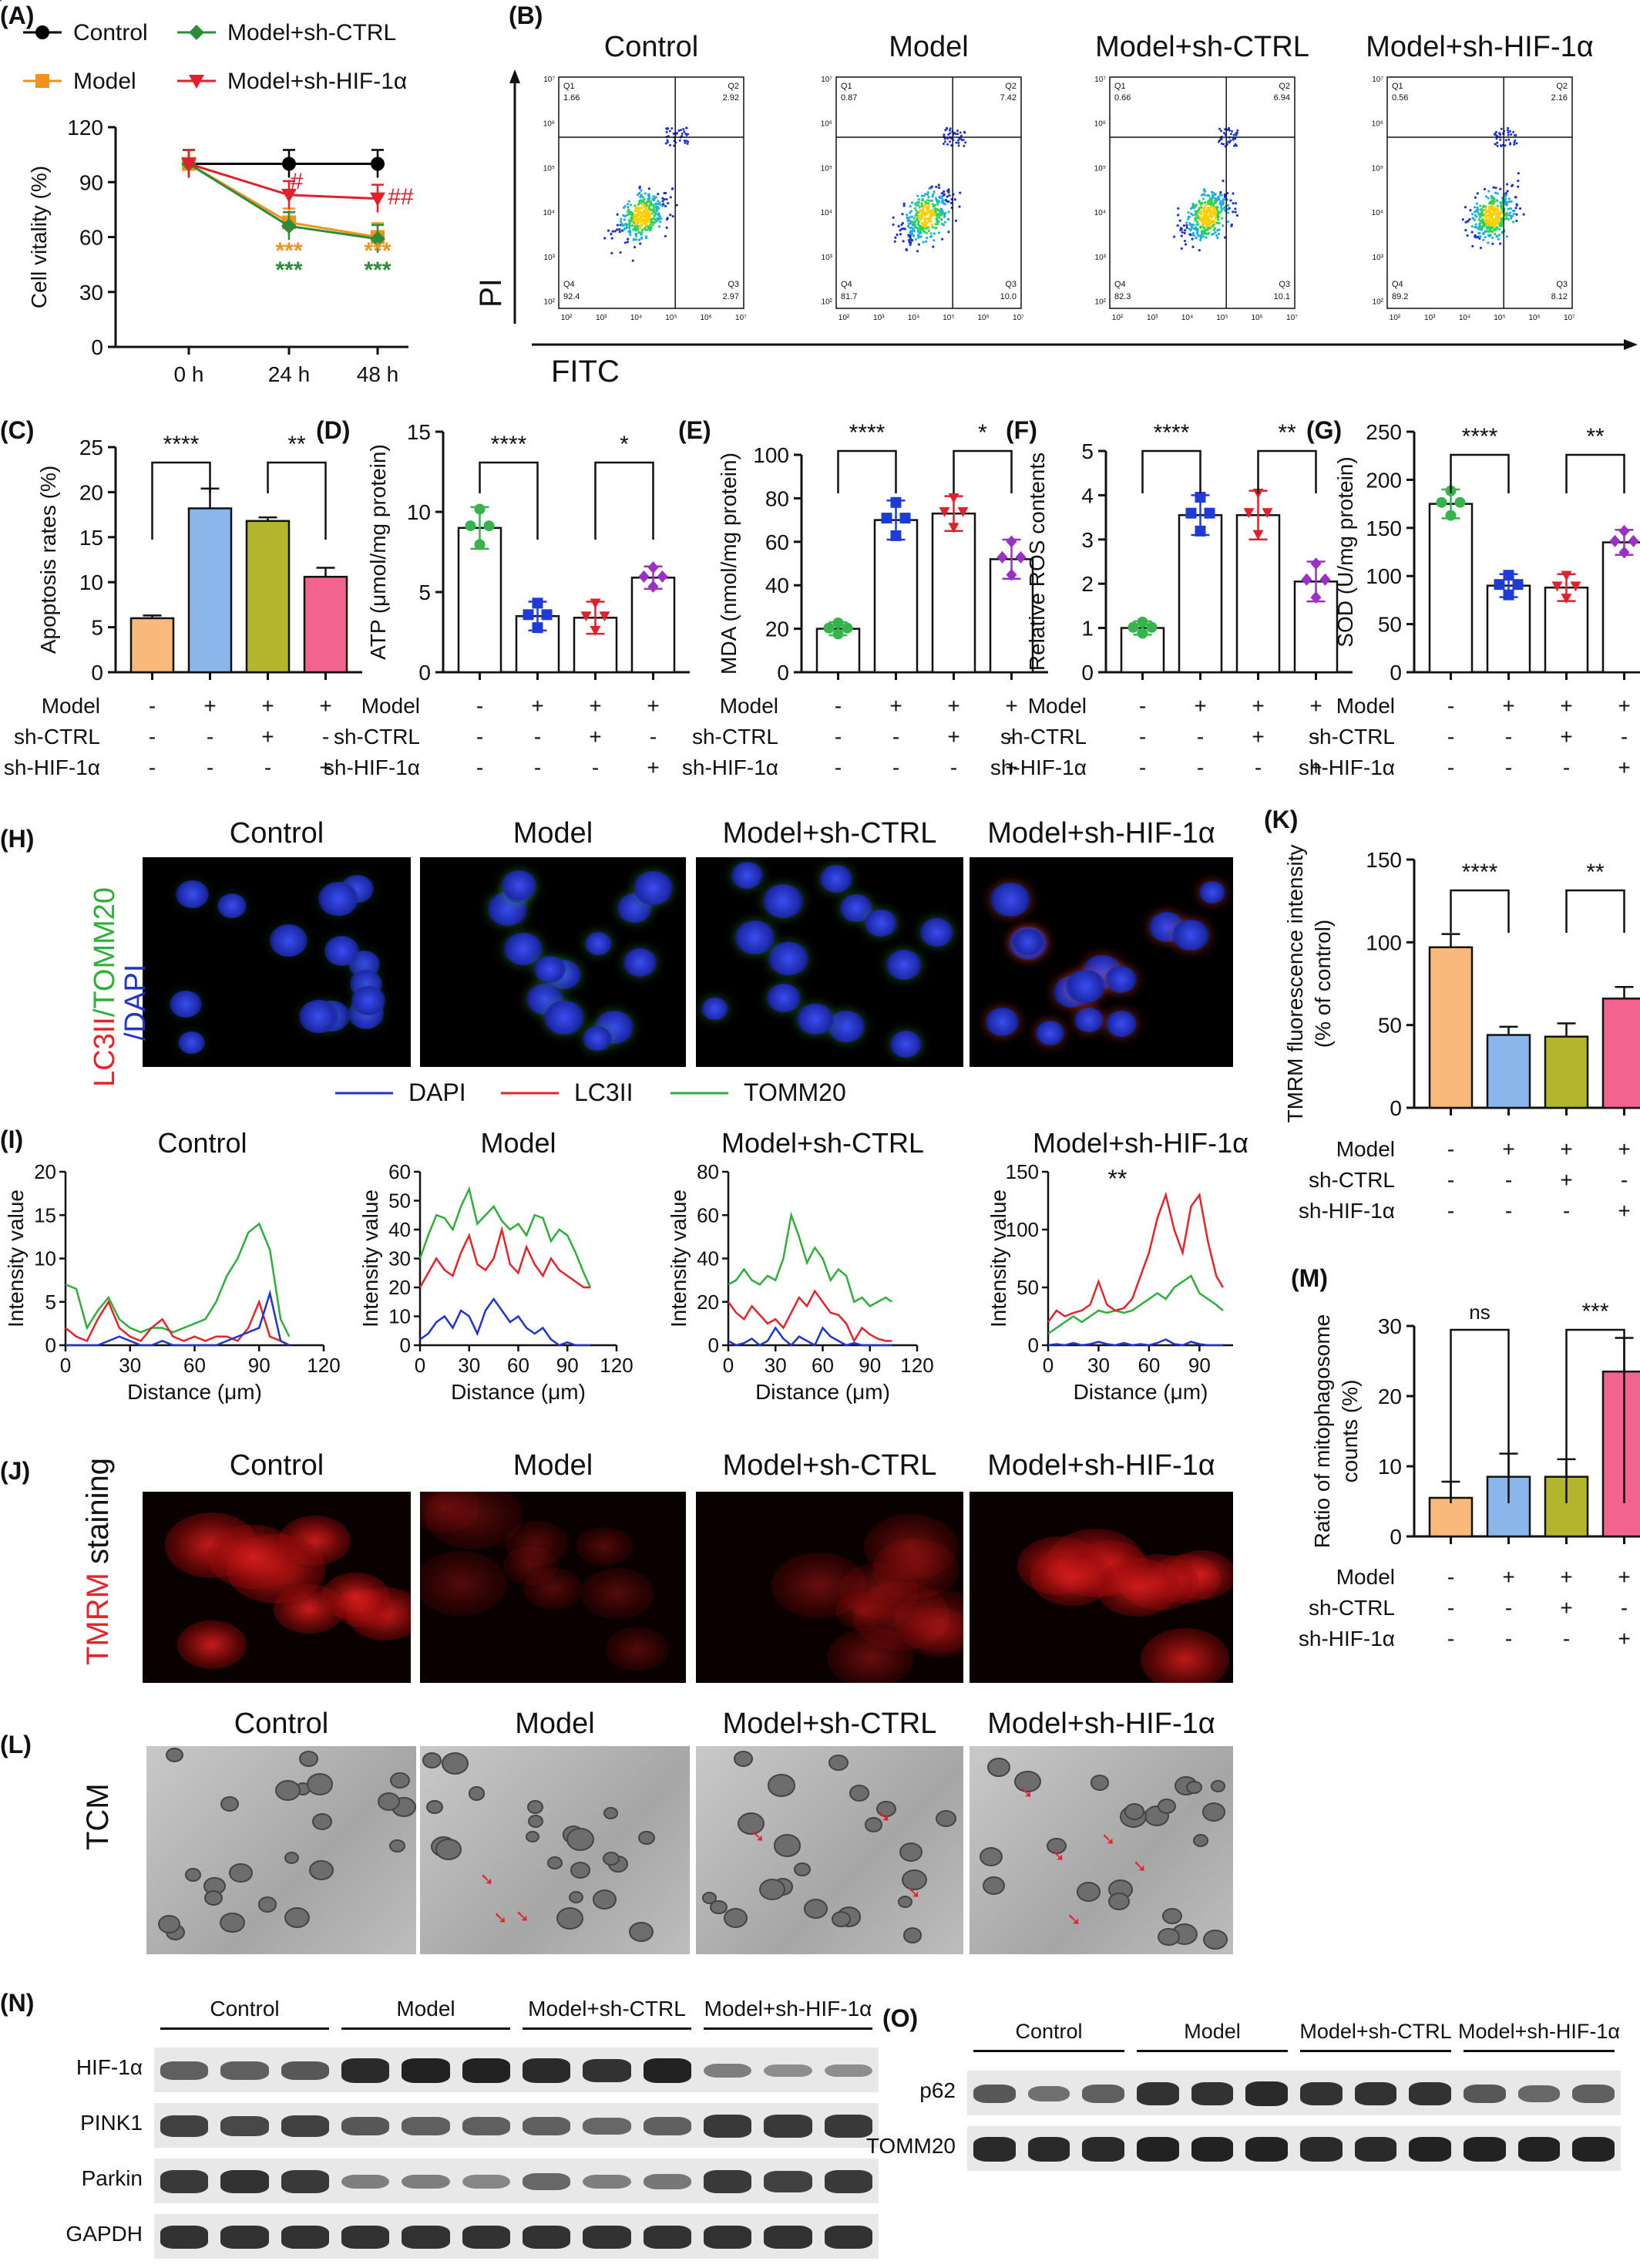 The image size is (1640, 2268). Describe the element at coordinates (399, 1316) in the screenshot. I see `line-i-1-ytick-label: 10` at that location.